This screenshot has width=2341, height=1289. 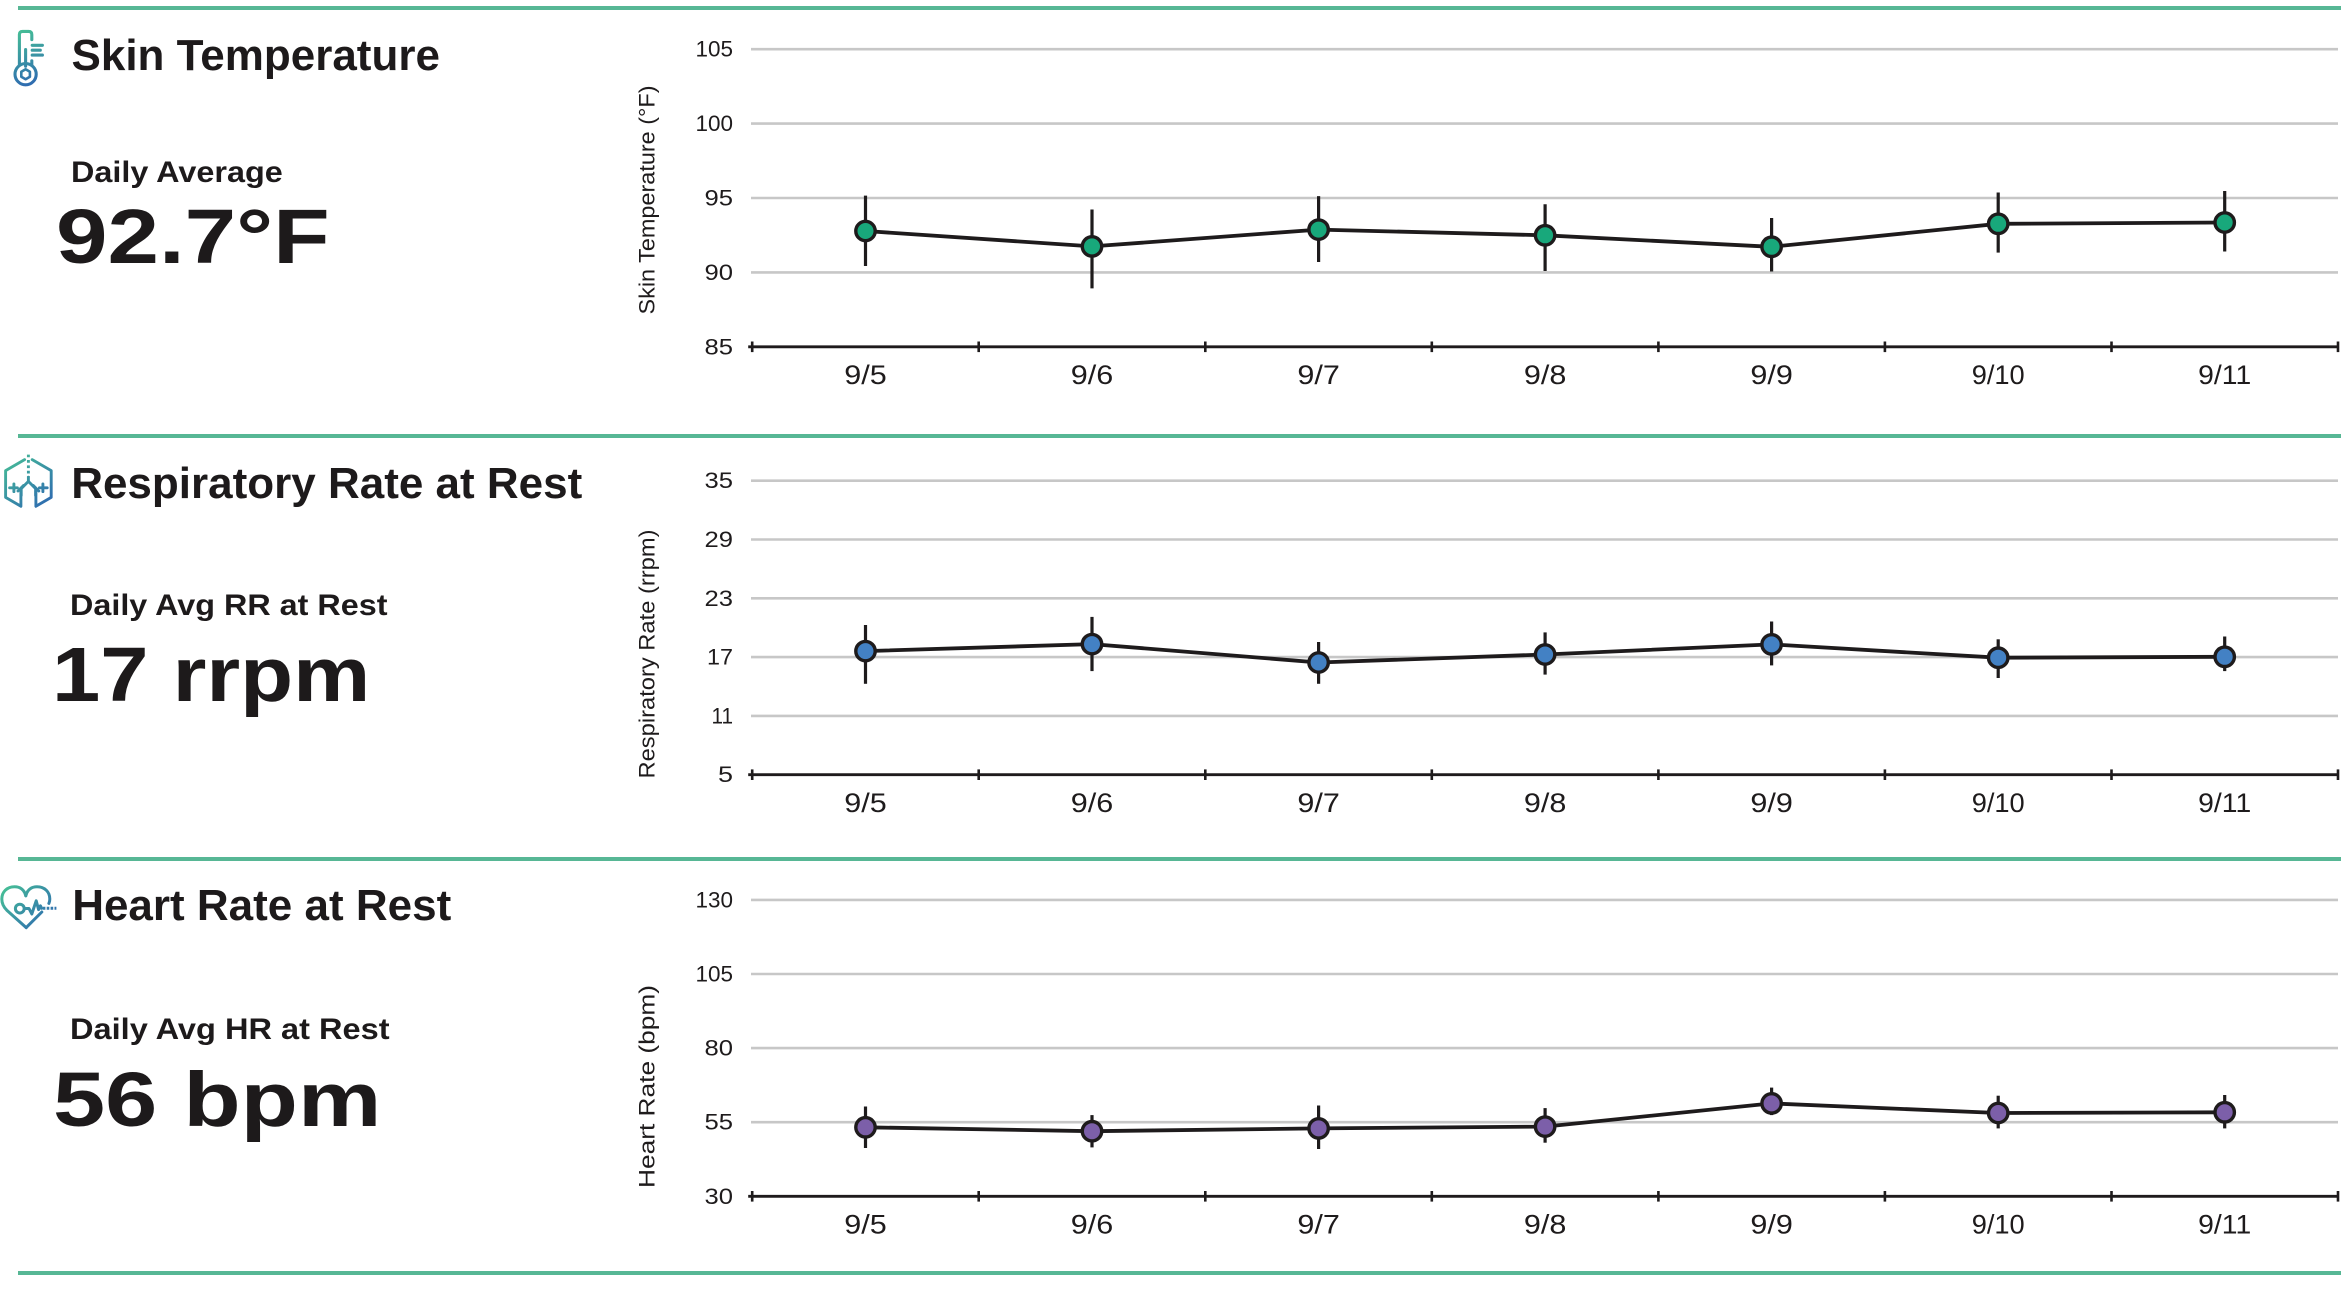 What do you see at coordinates (719, 1122) in the screenshot?
I see `svg-text: 55` at bounding box center [719, 1122].